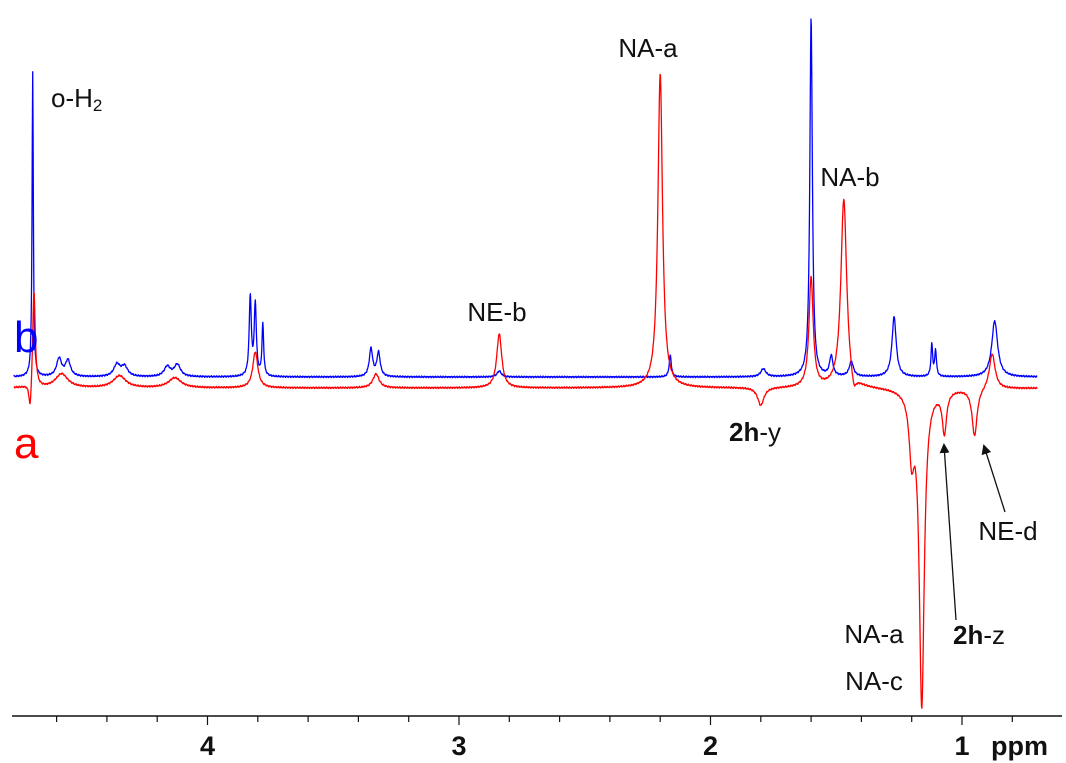 Image resolution: width=1066 pixels, height=763 pixels. Describe the element at coordinates (1019, 746) in the screenshot. I see `x-axis-unit-label: ppm` at that location.